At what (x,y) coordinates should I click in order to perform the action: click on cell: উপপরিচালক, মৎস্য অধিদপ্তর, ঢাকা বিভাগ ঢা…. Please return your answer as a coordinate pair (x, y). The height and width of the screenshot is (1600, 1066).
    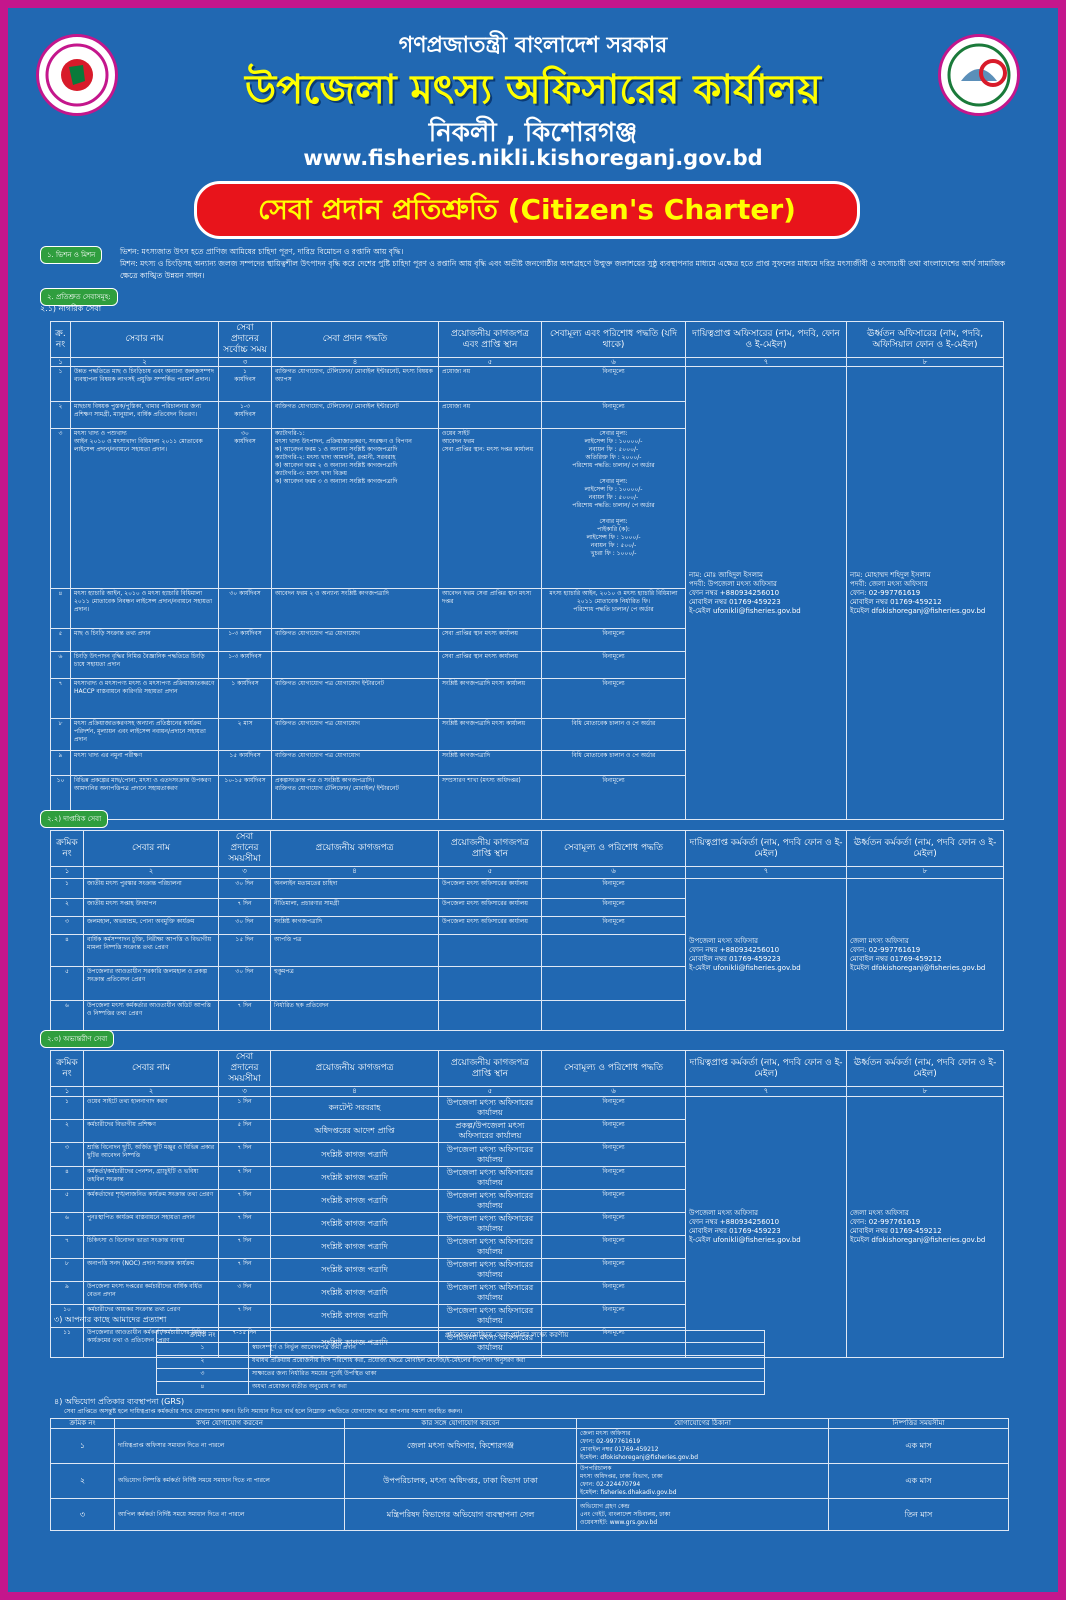
    Looking at the image, I should click on (460, 1481).